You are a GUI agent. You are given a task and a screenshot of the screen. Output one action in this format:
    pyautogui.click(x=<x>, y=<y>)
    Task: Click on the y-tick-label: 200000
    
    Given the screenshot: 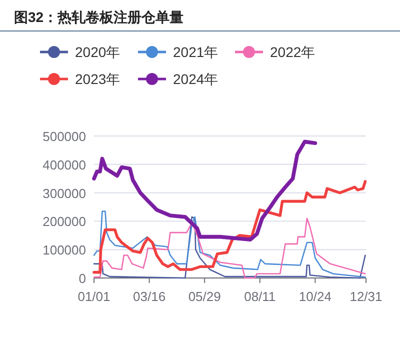 What is the action you would take?
    pyautogui.click(x=64, y=222)
    